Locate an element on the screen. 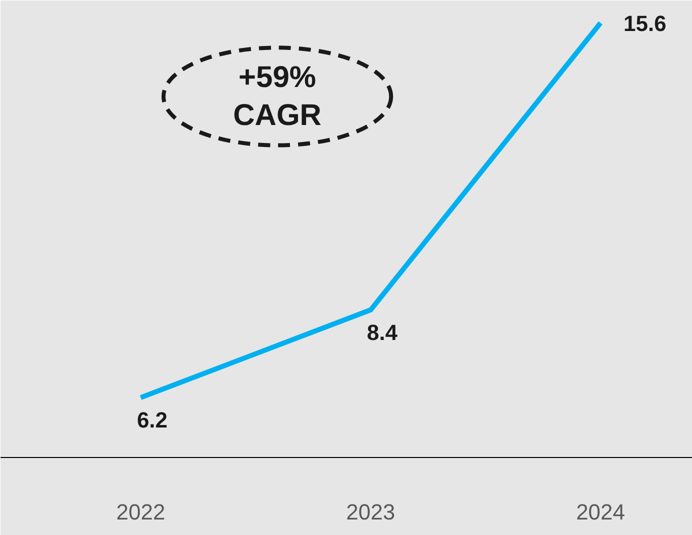  annotation: +59% CAGR is located at coordinates (277, 96).